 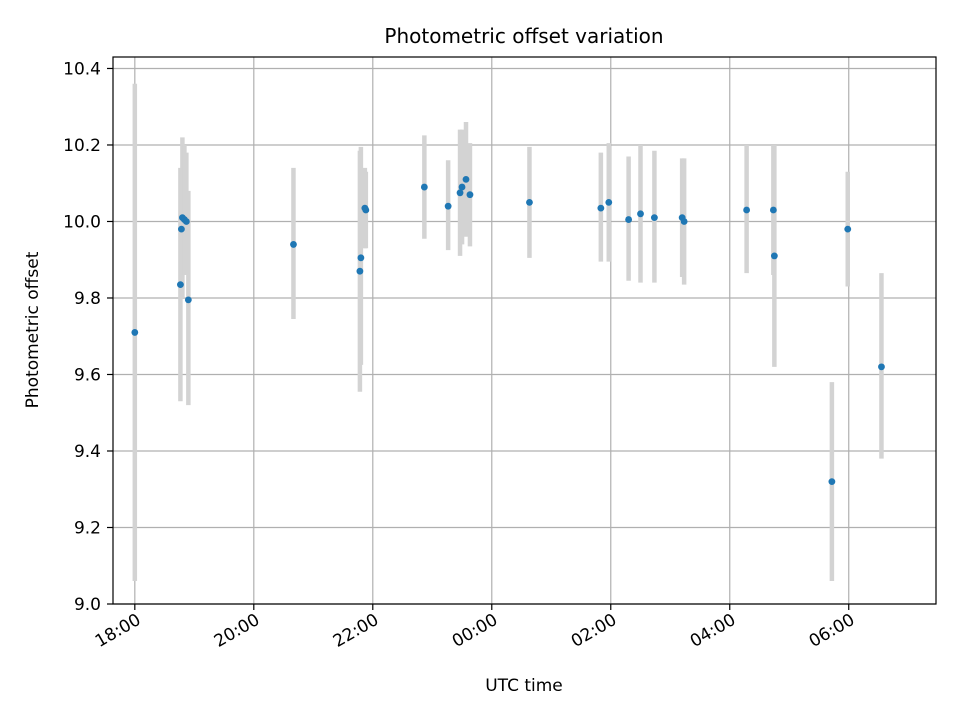 What do you see at coordinates (82, 146) in the screenshot?
I see `y-tick-label: 10.2` at bounding box center [82, 146].